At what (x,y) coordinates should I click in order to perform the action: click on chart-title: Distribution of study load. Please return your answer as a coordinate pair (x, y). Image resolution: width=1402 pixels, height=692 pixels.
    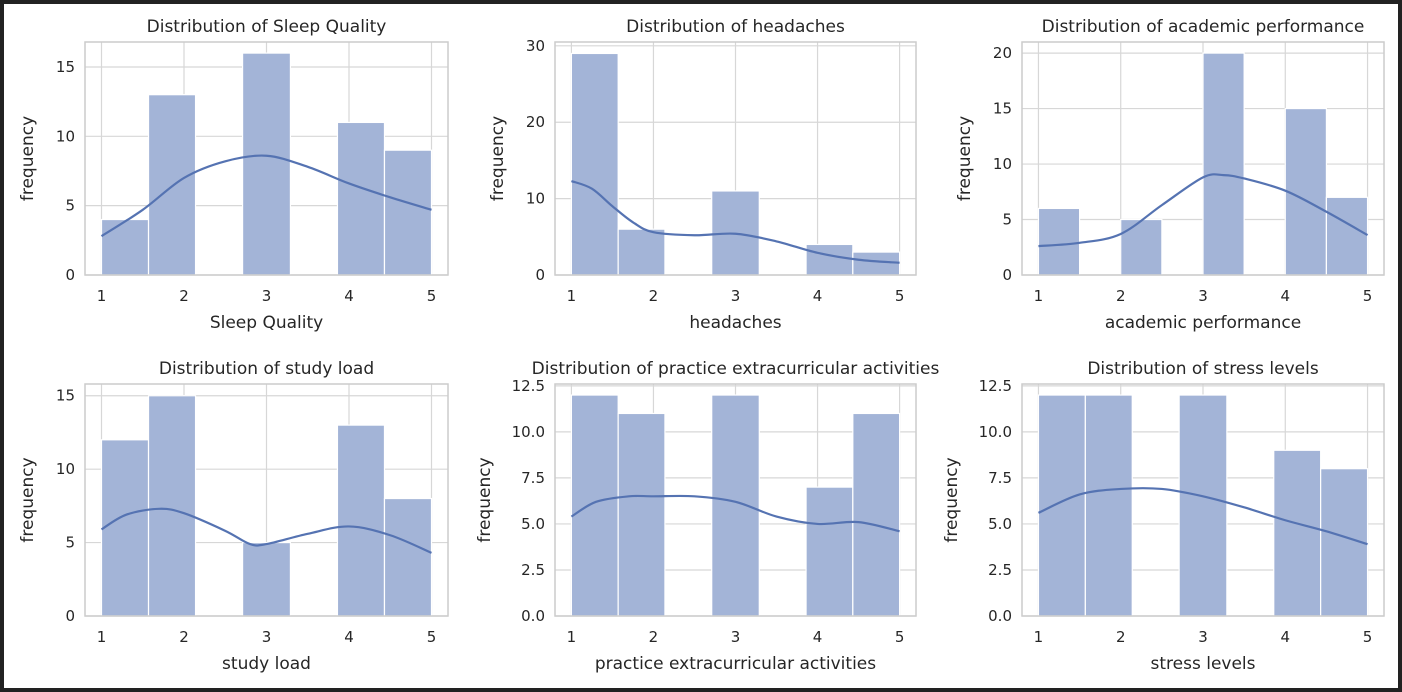
    Looking at the image, I should click on (266, 369).